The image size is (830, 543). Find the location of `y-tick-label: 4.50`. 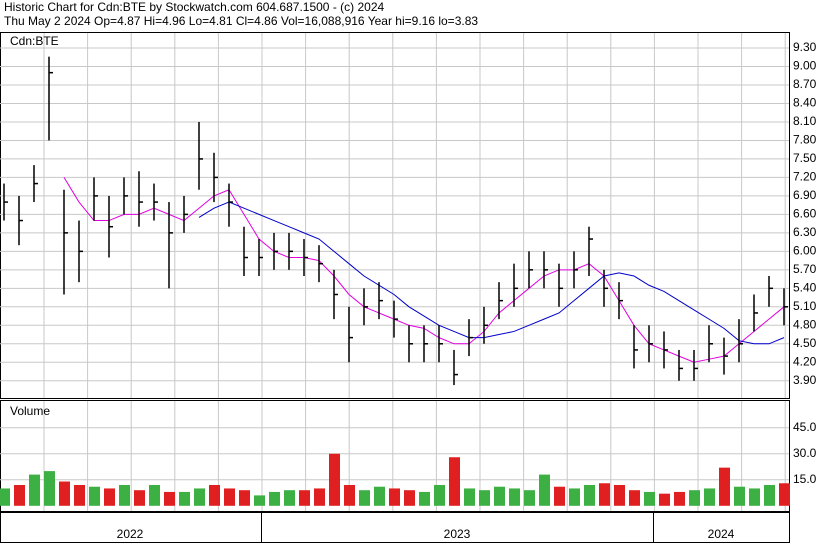

y-tick-label: 4.50 is located at coordinates (805, 343).